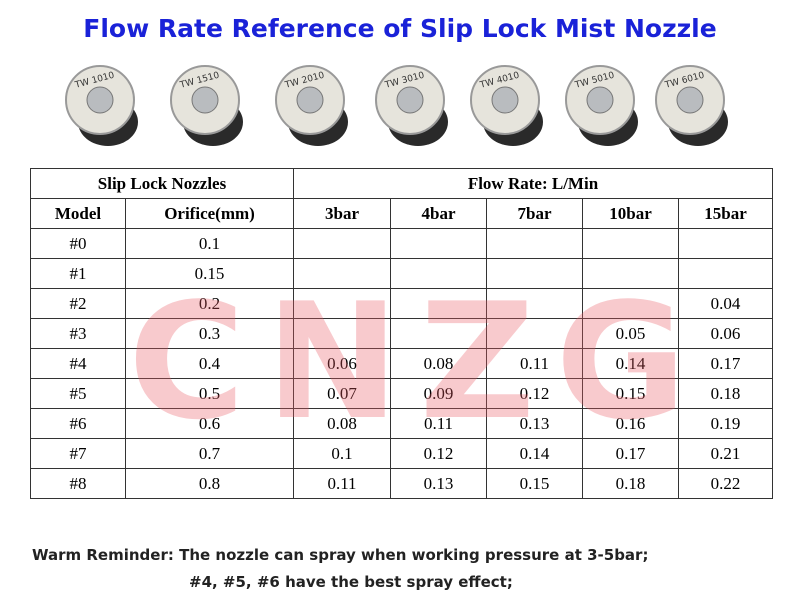  What do you see at coordinates (209, 423) in the screenshot?
I see `cell: 0.6` at bounding box center [209, 423].